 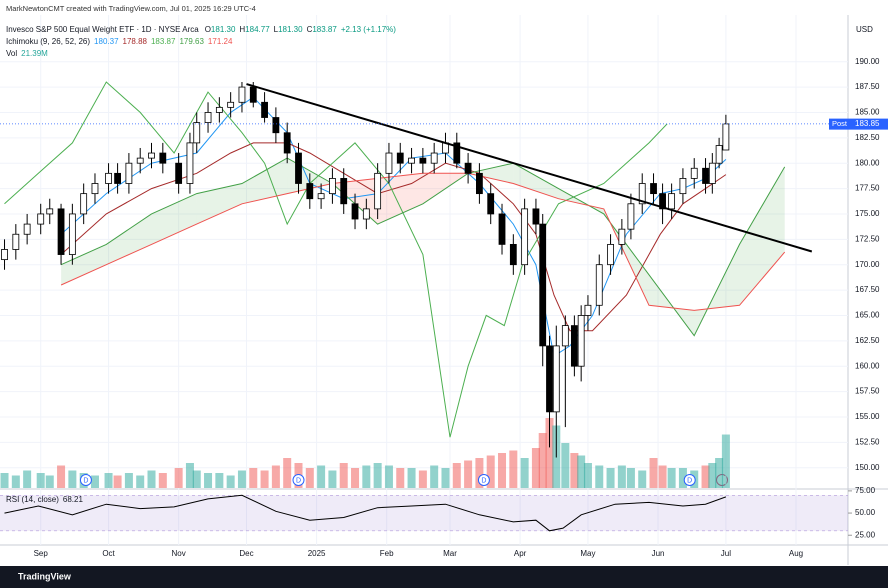 I want to click on ohlc-key: C, so click(x=310, y=29).